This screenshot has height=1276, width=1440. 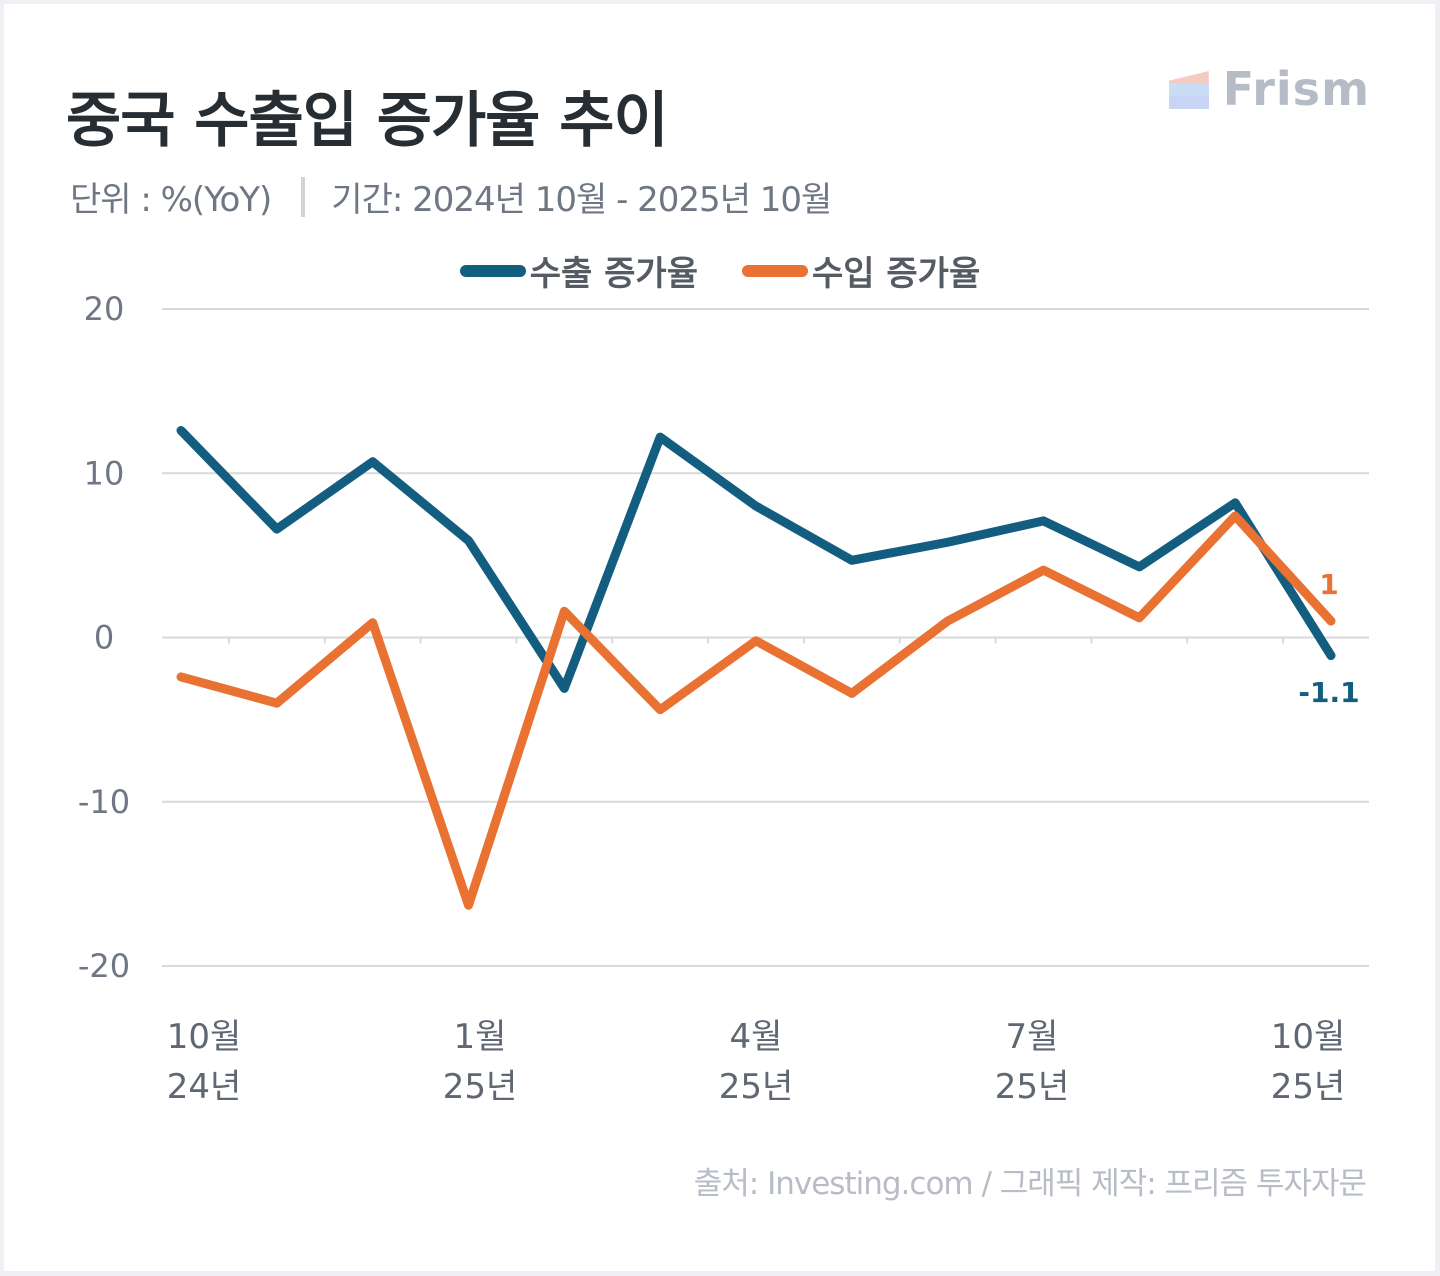 What do you see at coordinates (1328, 584) in the screenshot?
I see `import-end-label: 1` at bounding box center [1328, 584].